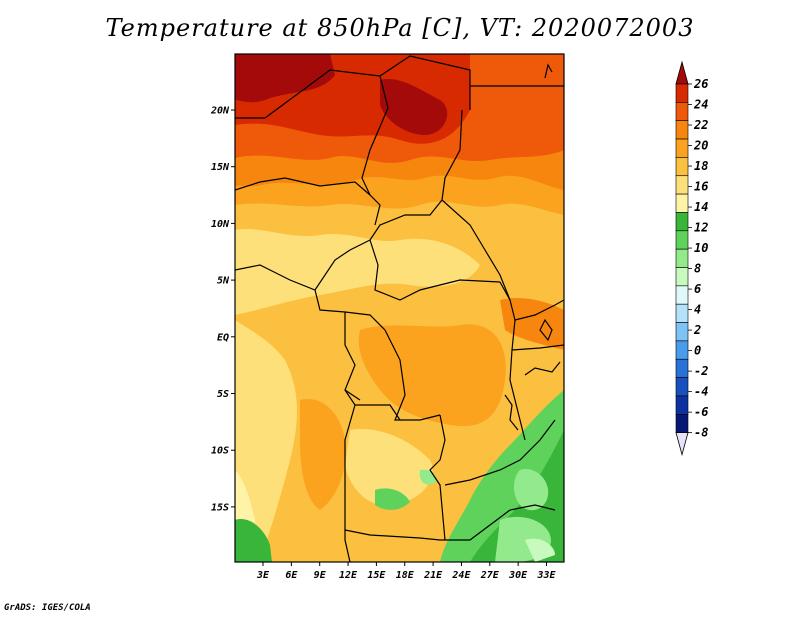 The width and height of the screenshot is (800, 618). I want to click on colorbar-label: 8, so click(697, 269).